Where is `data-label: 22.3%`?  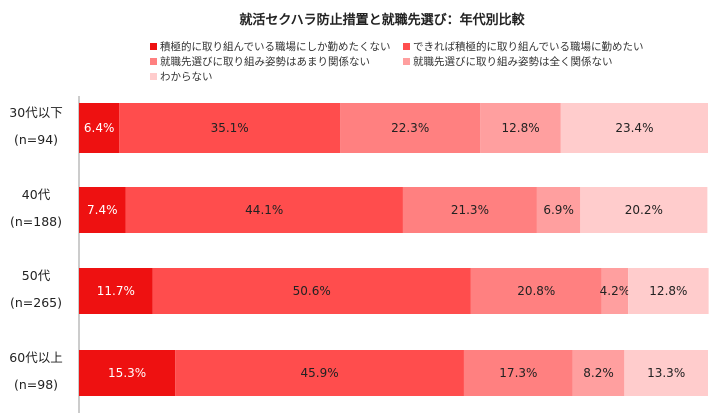 data-label: 22.3% is located at coordinates (410, 128).